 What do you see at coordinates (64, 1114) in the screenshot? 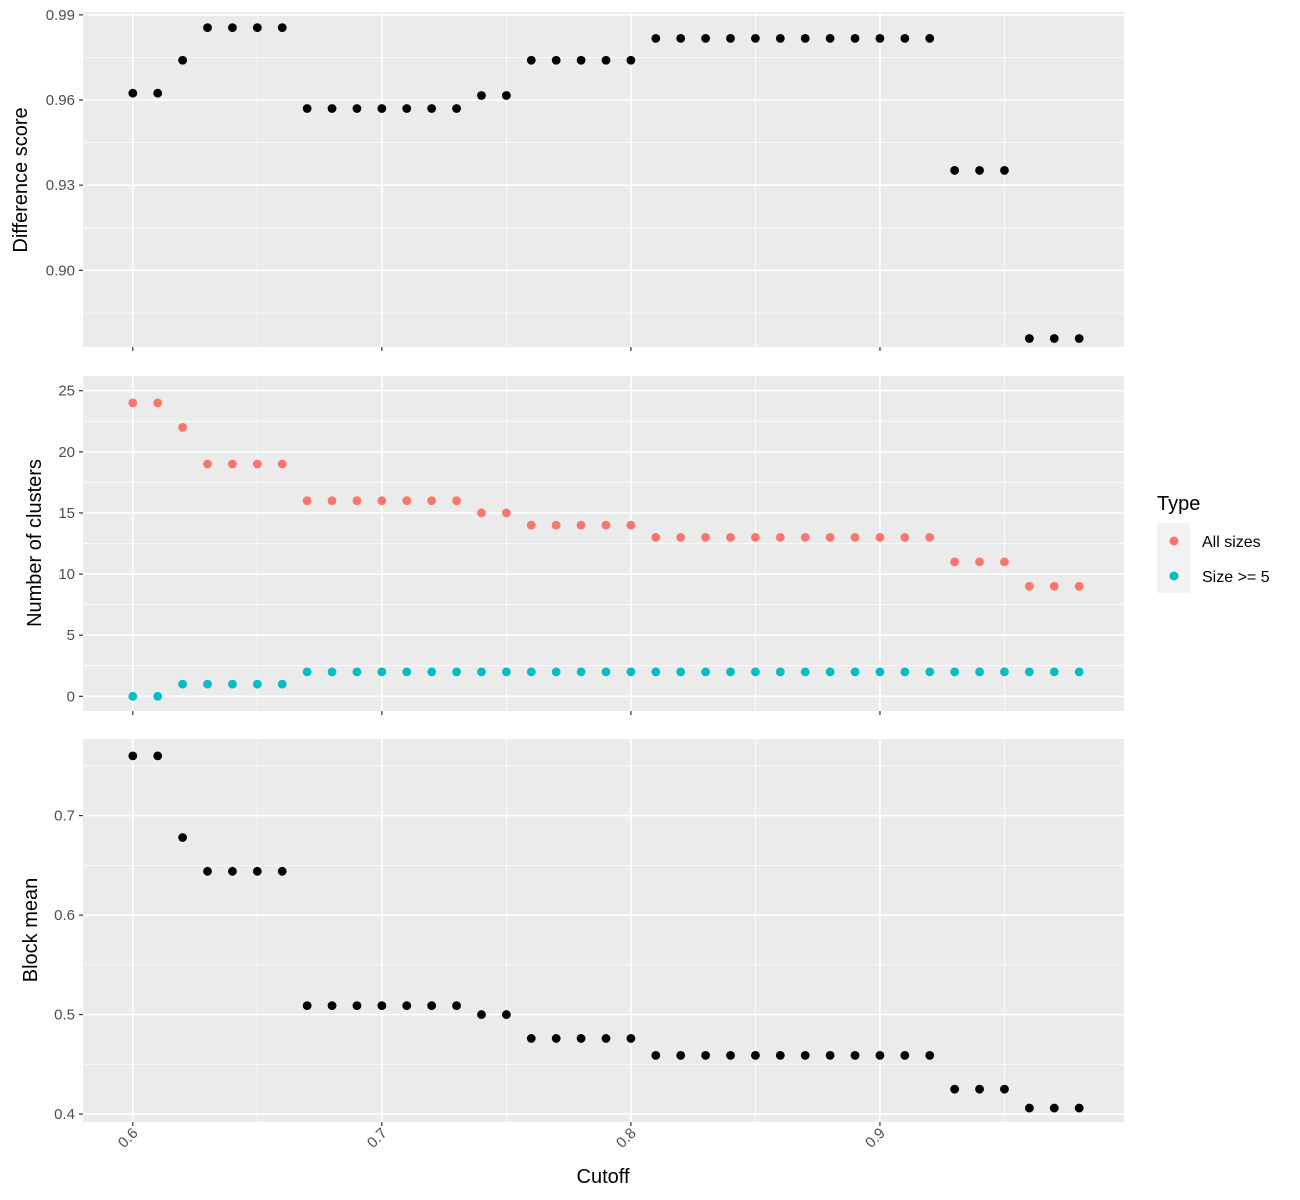
I see `y-tick-label: 0.4` at bounding box center [64, 1114].